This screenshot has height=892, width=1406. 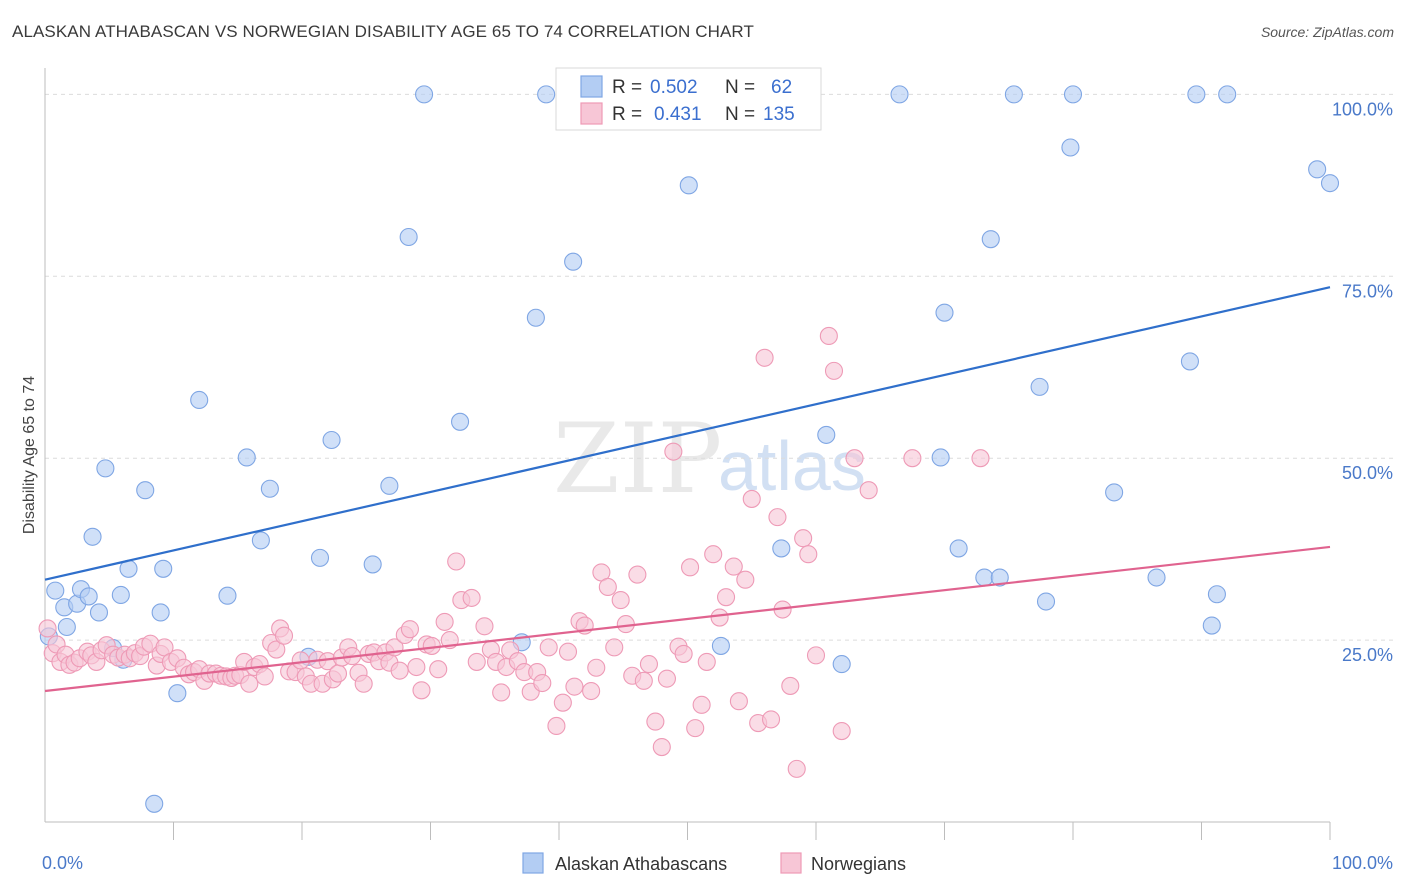 What do you see at coordinates (779, 114) in the screenshot?
I see `legend-n-value-norwegian: 135` at bounding box center [779, 114].